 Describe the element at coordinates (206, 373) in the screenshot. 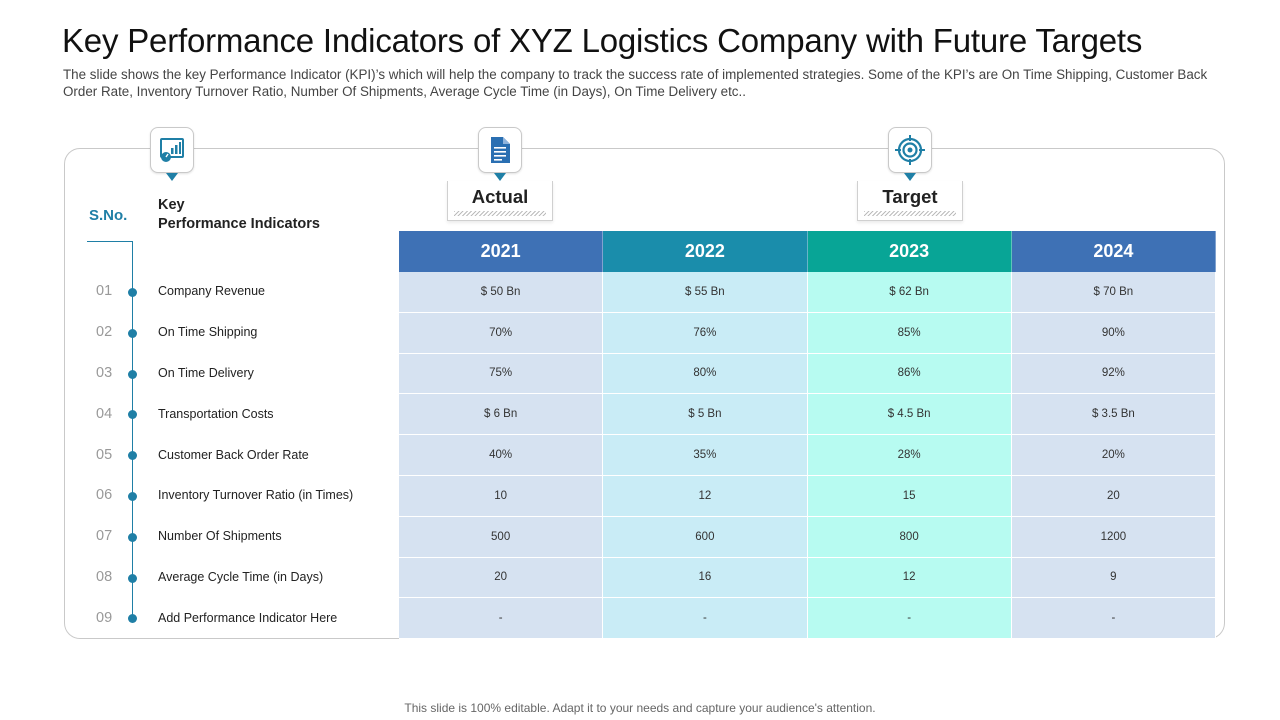

I see `kpi-label: On Time Delivery` at that location.